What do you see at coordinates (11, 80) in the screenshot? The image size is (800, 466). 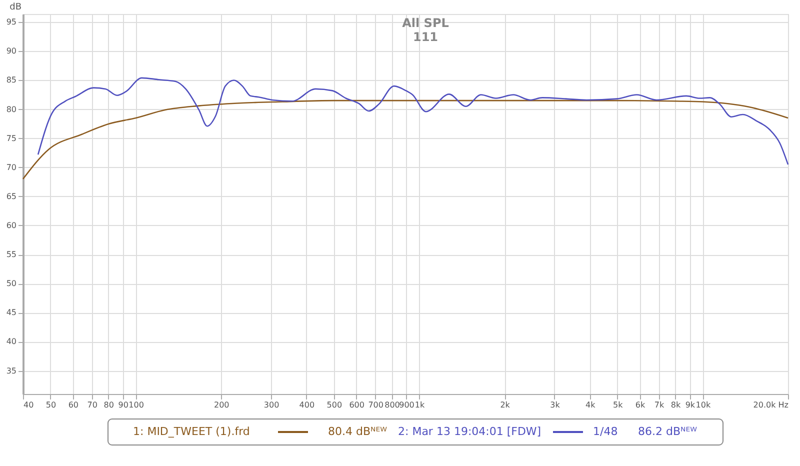 I see `y-tick-label: 85` at bounding box center [11, 80].